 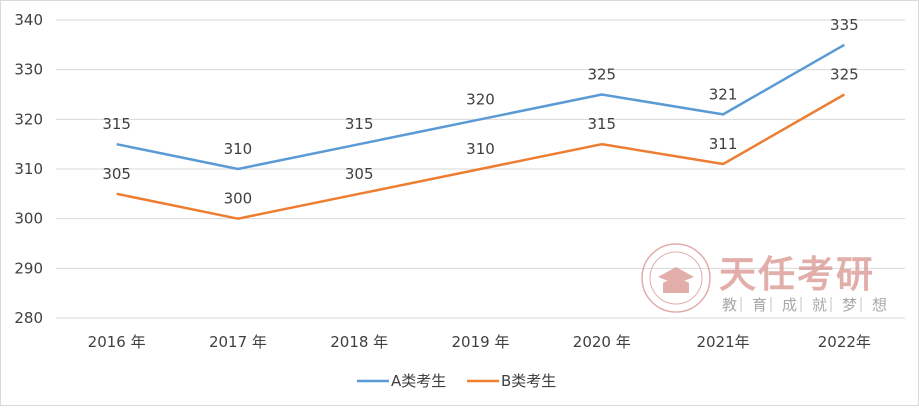 I want to click on y-tick-label: 320, so click(x=28, y=119).